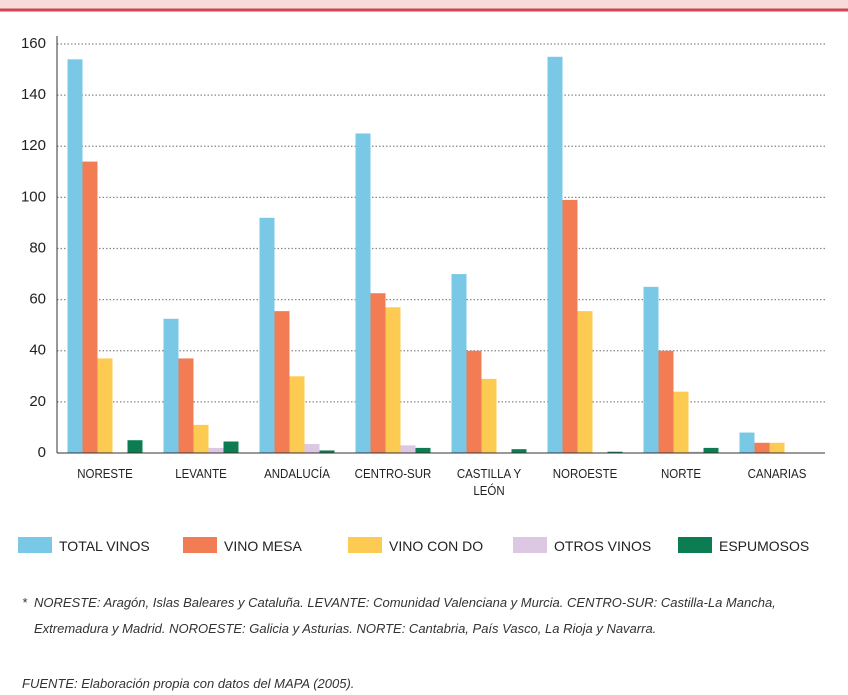  I want to click on y-tick-label: 140, so click(33, 94).